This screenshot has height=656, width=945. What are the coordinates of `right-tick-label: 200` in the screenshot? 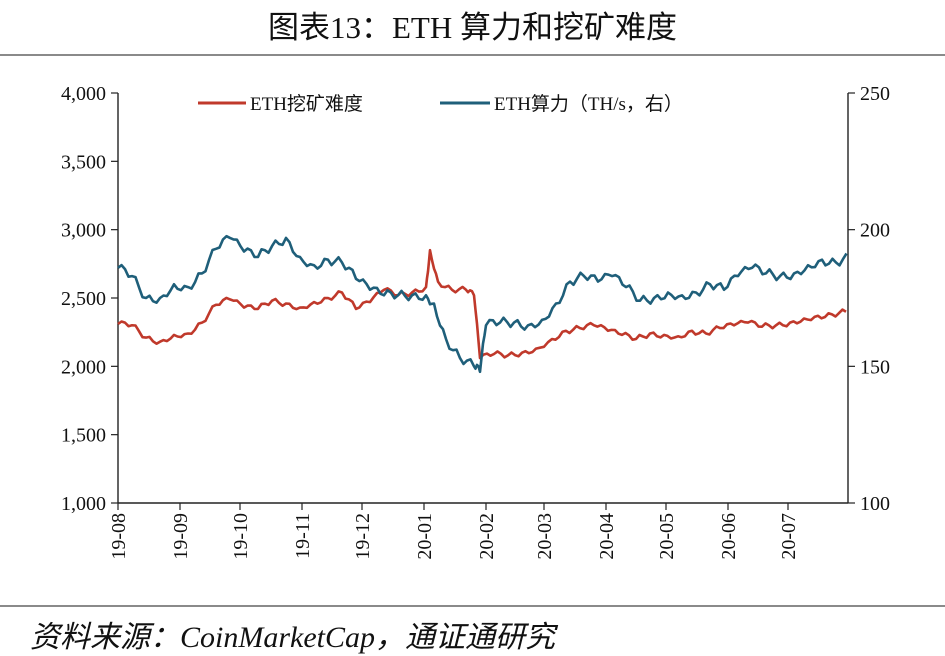 It's located at (875, 231).